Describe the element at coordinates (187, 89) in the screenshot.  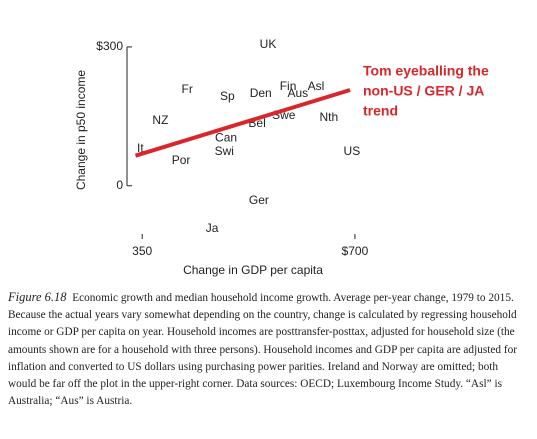
I see `country-point: Fr` at that location.